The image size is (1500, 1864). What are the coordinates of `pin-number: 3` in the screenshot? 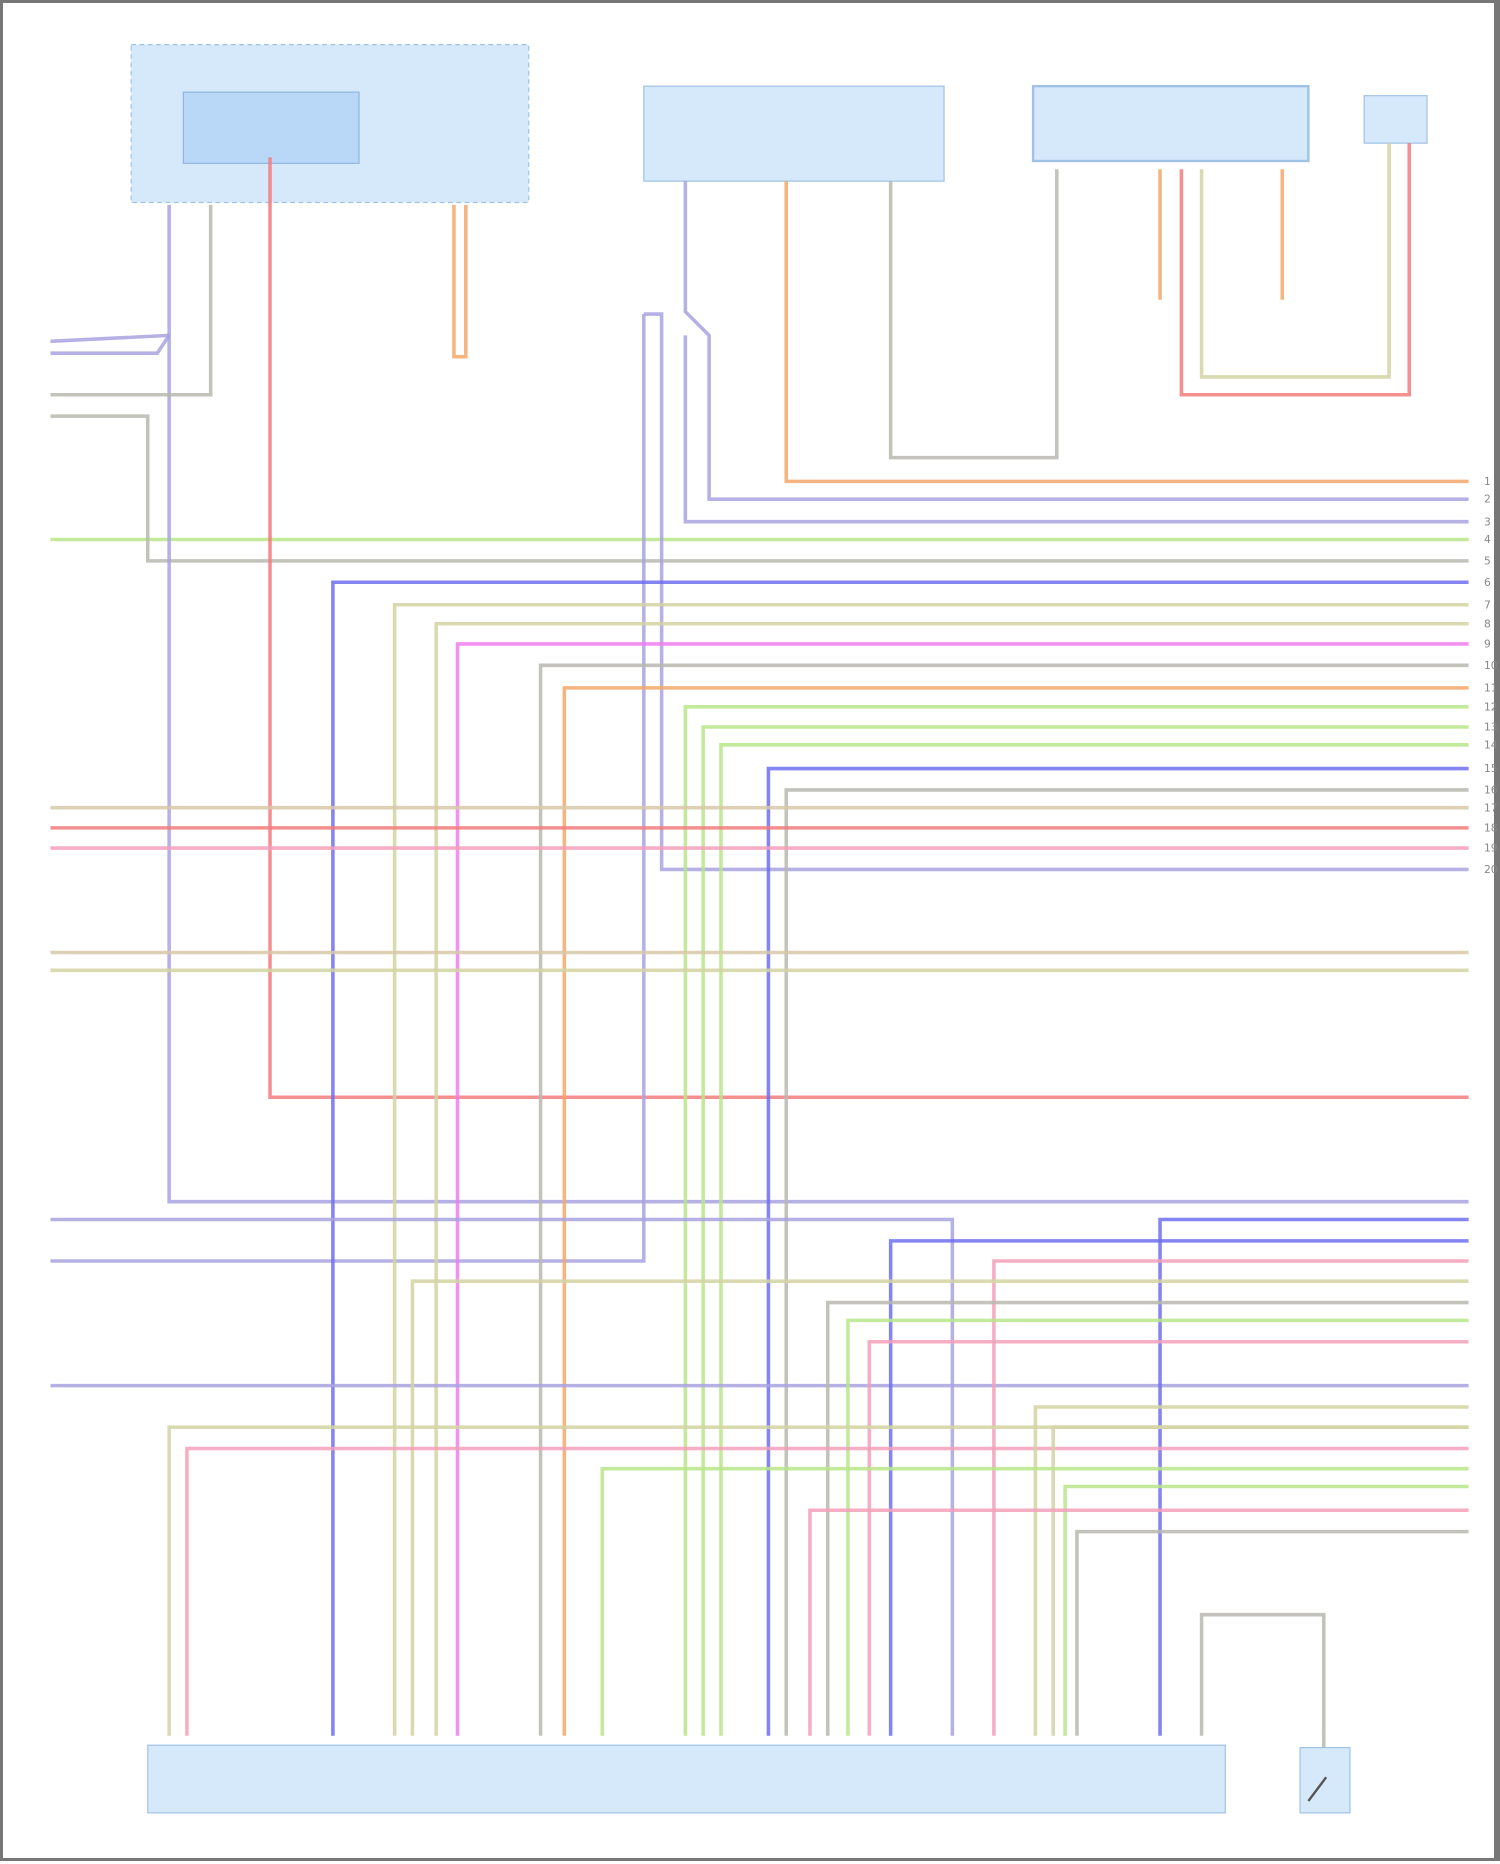 It's located at (1487, 521).